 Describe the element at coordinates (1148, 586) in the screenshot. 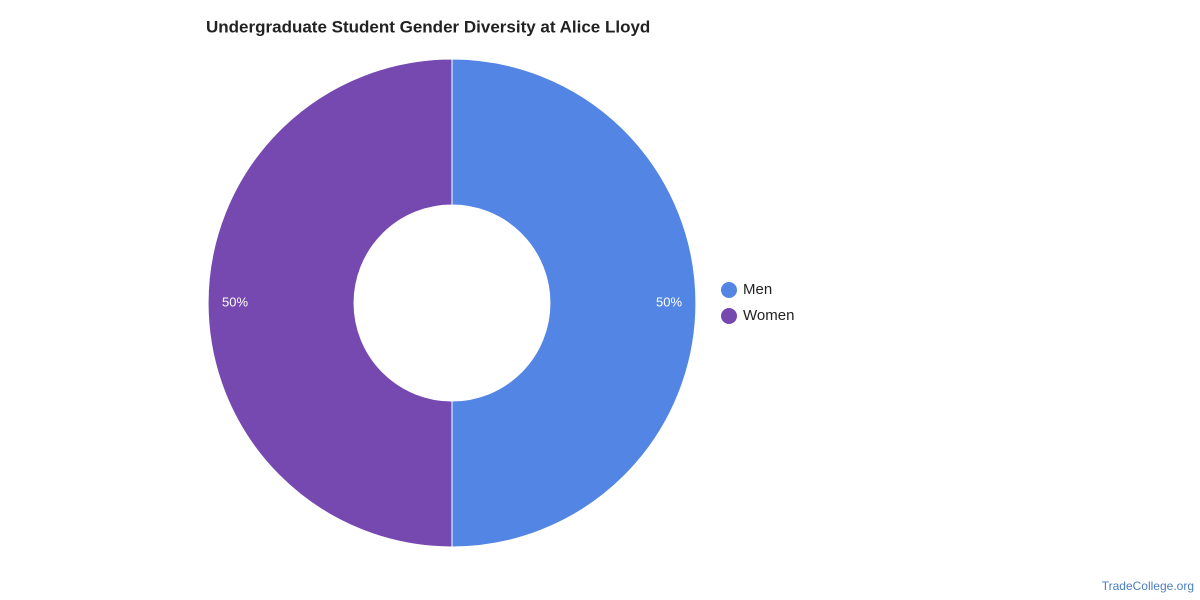

I see `source: TradeCollege.org` at that location.